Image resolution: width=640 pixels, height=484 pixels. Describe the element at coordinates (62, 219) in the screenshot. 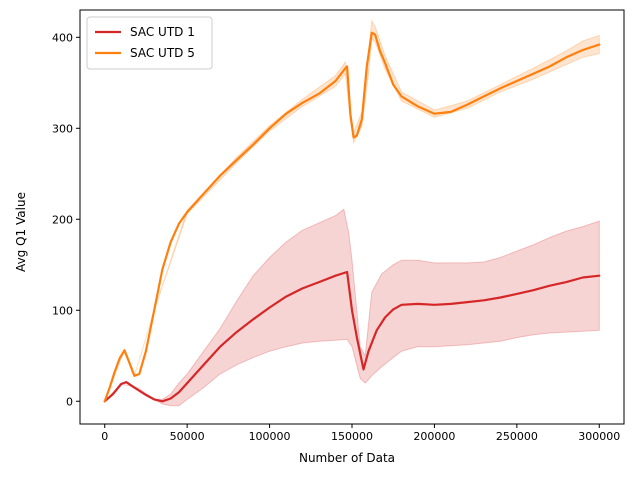

I see `y-tick-label: 200` at that location.